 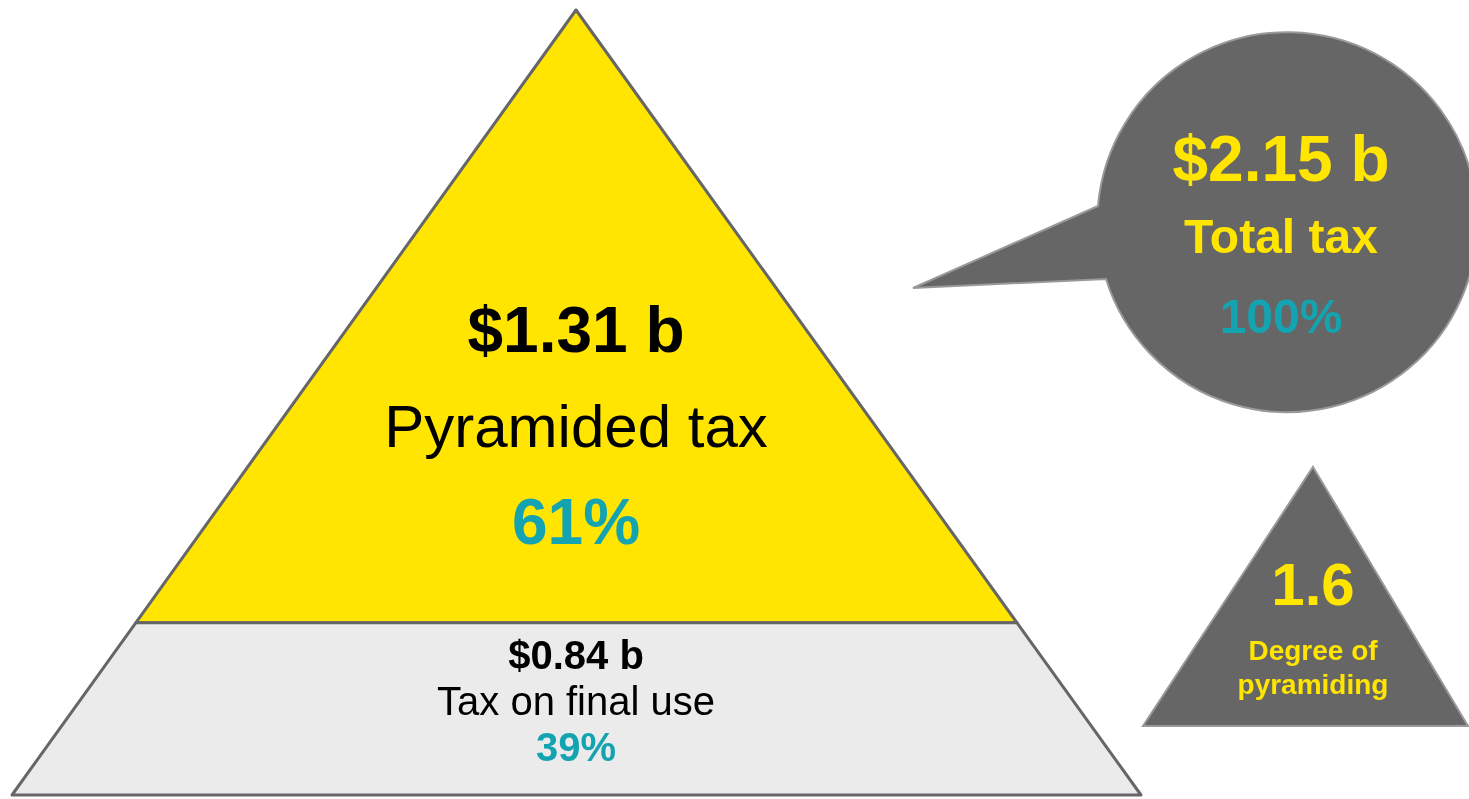 What do you see at coordinates (576, 330) in the screenshot?
I see `data-label: $1.31 b` at bounding box center [576, 330].